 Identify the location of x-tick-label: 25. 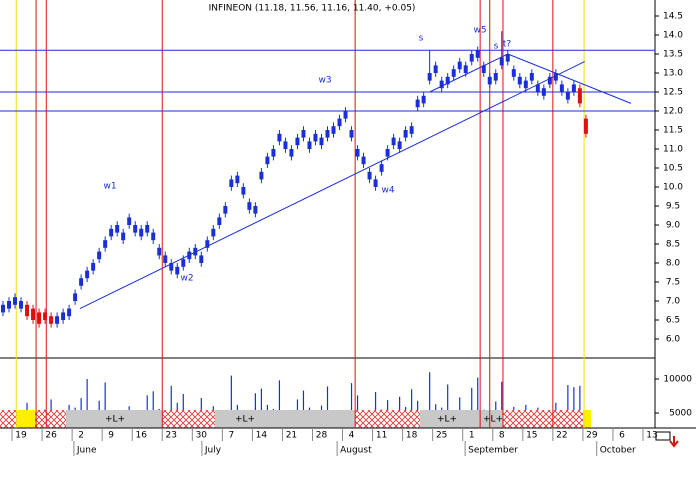
(441, 436).